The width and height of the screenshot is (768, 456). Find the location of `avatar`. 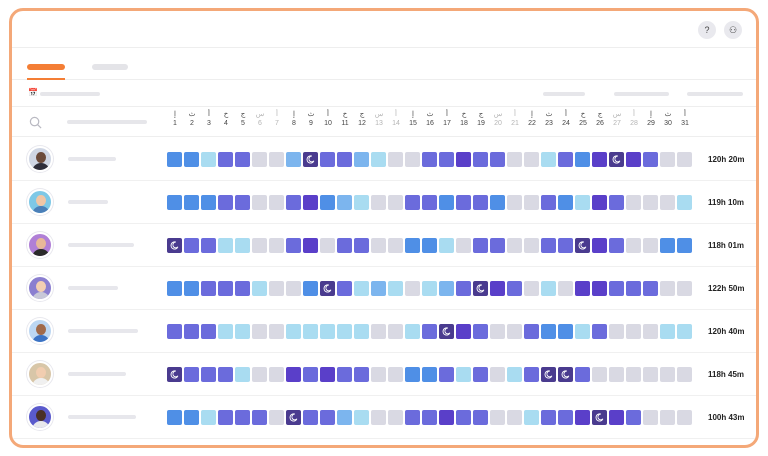

avatar is located at coordinates (40, 245).